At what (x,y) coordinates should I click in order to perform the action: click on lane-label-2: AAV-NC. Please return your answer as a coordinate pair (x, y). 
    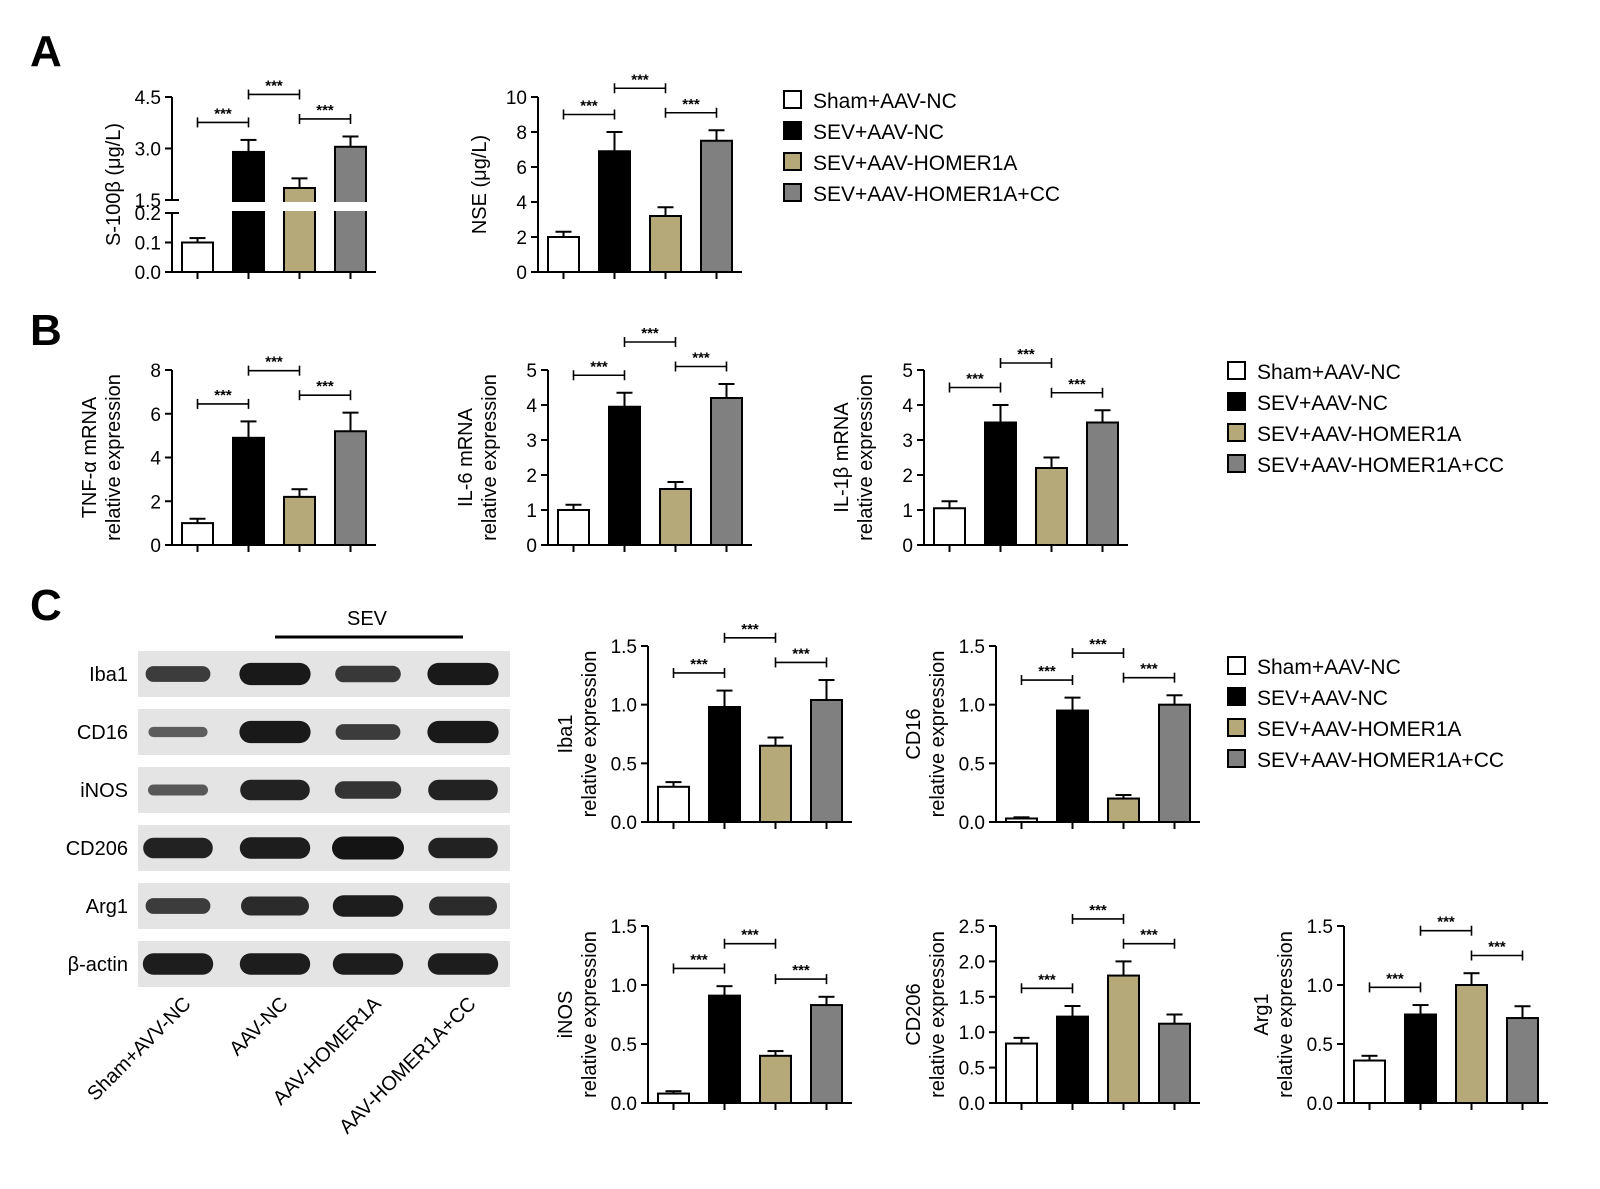
    Looking at the image, I should click on (258, 1026).